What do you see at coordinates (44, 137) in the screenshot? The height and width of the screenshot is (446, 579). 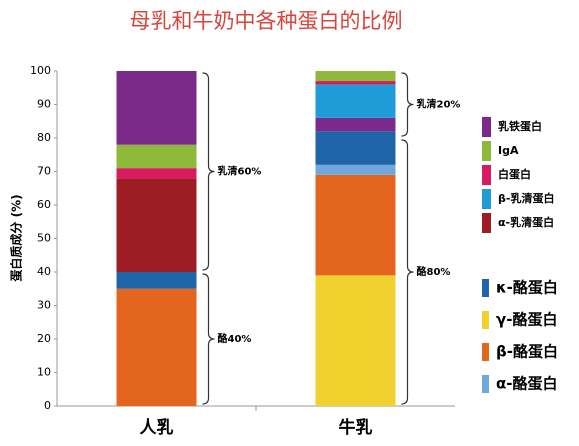 I see `y-tick-label: 80` at bounding box center [44, 137].